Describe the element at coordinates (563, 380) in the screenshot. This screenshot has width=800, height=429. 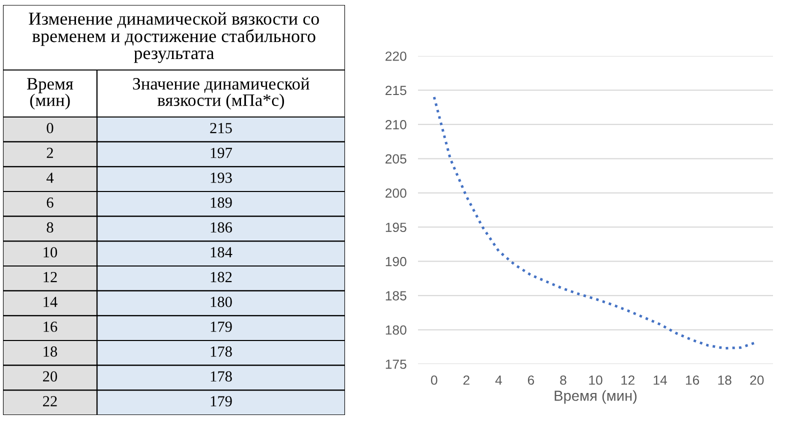
I see `x-tick-label: 8` at that location.